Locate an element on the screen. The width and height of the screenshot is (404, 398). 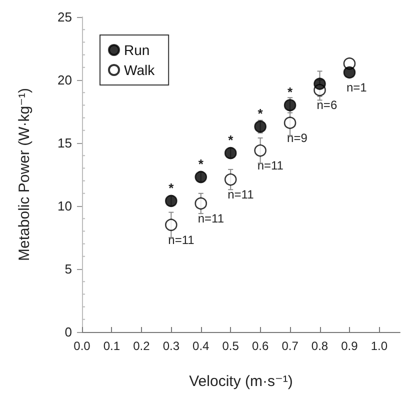
x-tick-label: 0.3 is located at coordinates (171, 346).